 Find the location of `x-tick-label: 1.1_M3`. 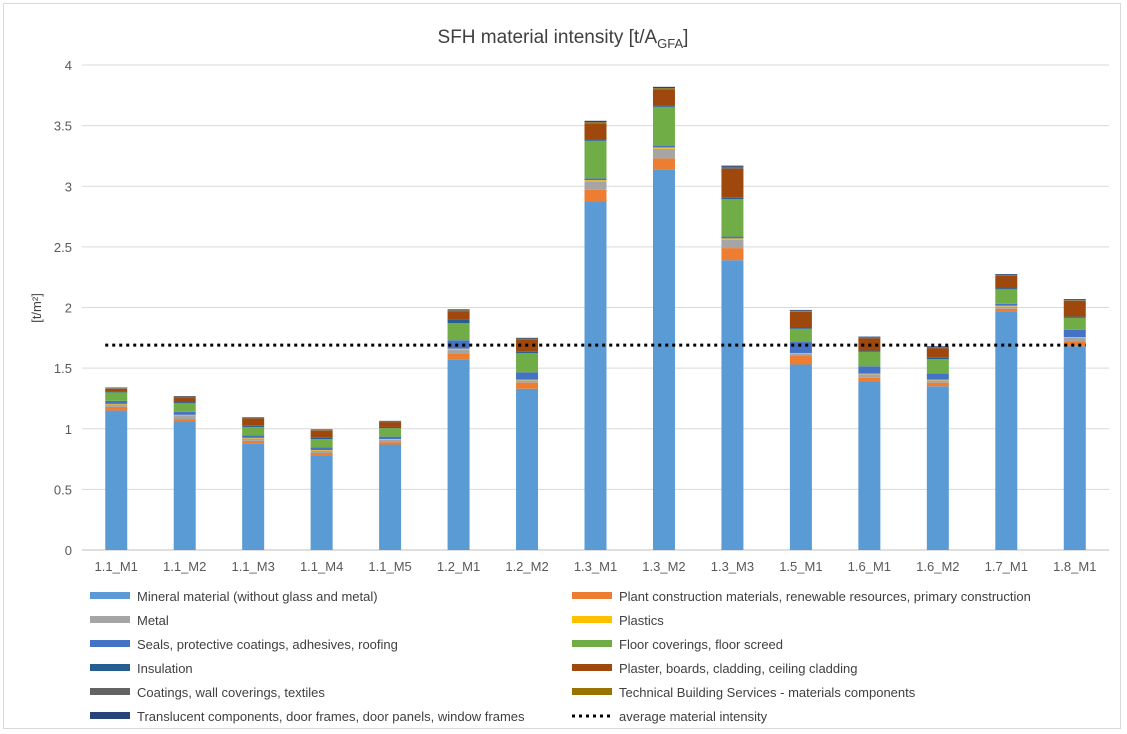

x-tick-label: 1.1_M3 is located at coordinates (252, 566).